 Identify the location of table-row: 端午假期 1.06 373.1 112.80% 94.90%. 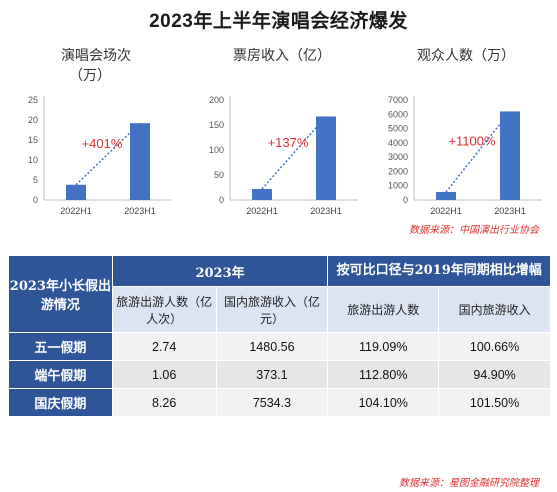
(279, 374).